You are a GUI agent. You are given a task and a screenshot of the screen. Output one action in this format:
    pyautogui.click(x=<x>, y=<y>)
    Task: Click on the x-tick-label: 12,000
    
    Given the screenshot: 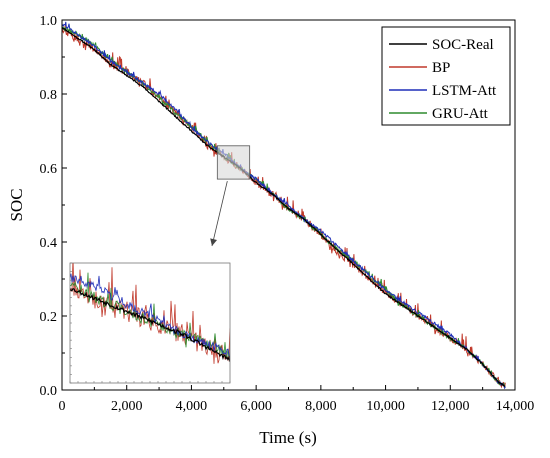 What is the action you would take?
    pyautogui.click(x=450, y=406)
    